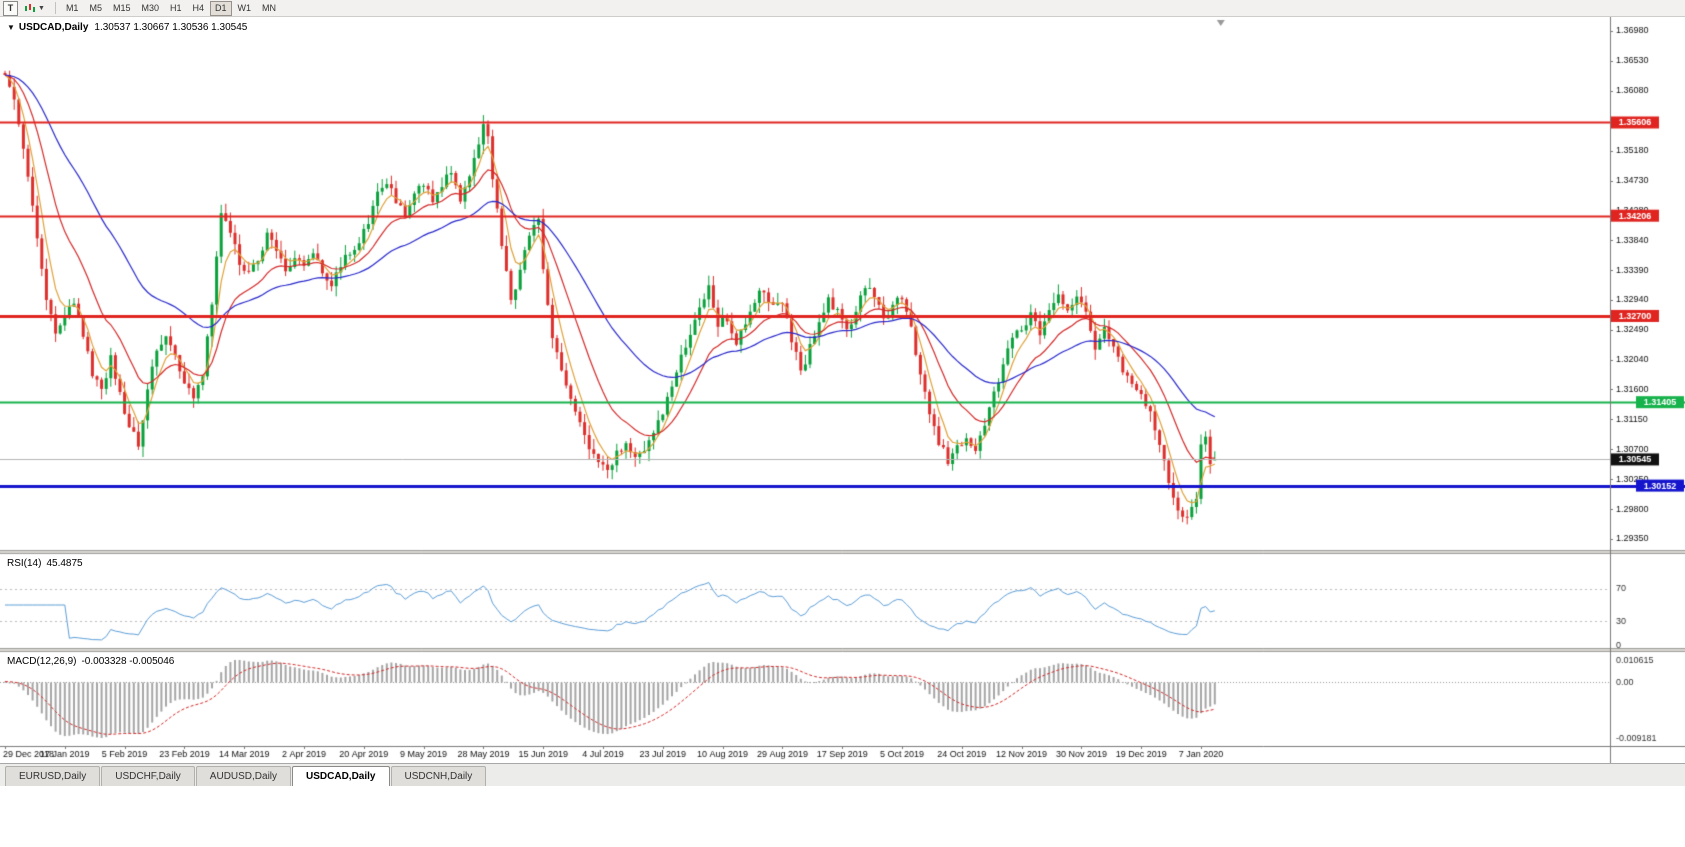 This screenshot has height=847, width=1685. What do you see at coordinates (10, 8) in the screenshot?
I see `chart-type-button: T` at bounding box center [10, 8].